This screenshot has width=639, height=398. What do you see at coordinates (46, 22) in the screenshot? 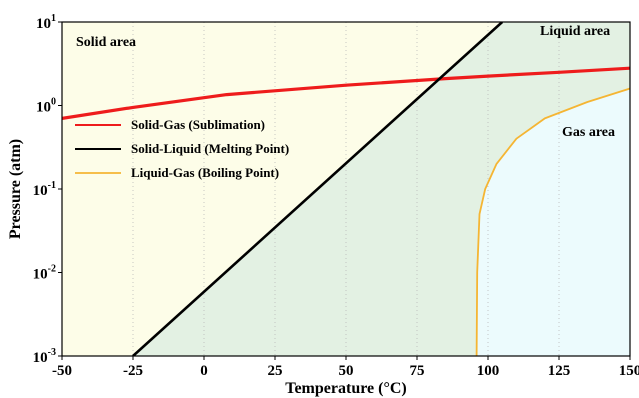
I see `y-tick-label: 10¹` at bounding box center [46, 22].